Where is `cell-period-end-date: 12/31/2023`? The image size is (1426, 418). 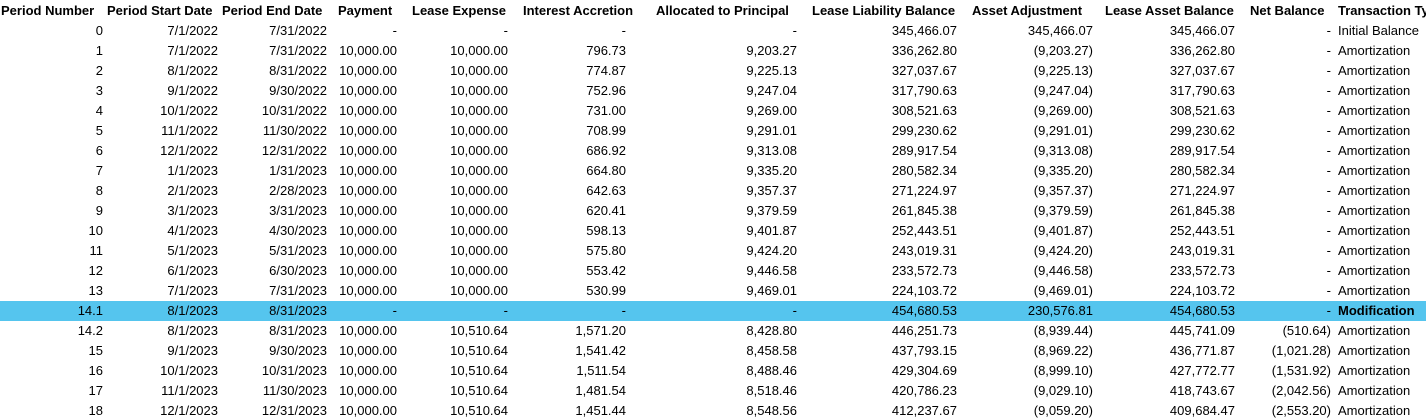 cell-period-end-date: 12/31/2023 is located at coordinates (294, 410).